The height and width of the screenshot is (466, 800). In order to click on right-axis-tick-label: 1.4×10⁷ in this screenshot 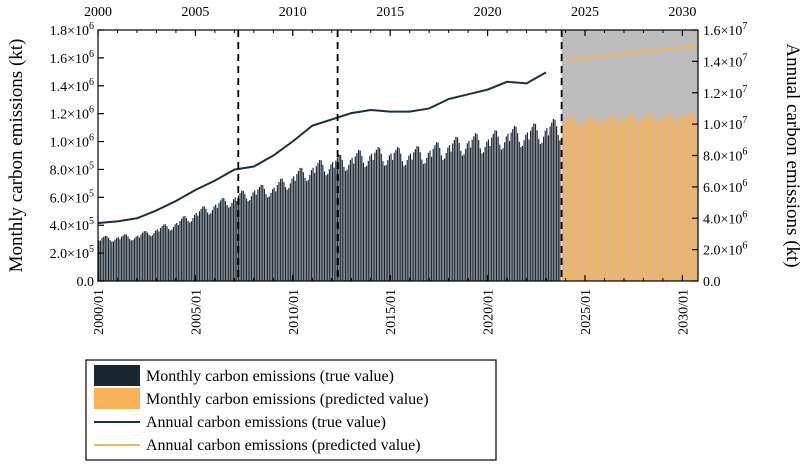, I will do `click(725, 61)`.